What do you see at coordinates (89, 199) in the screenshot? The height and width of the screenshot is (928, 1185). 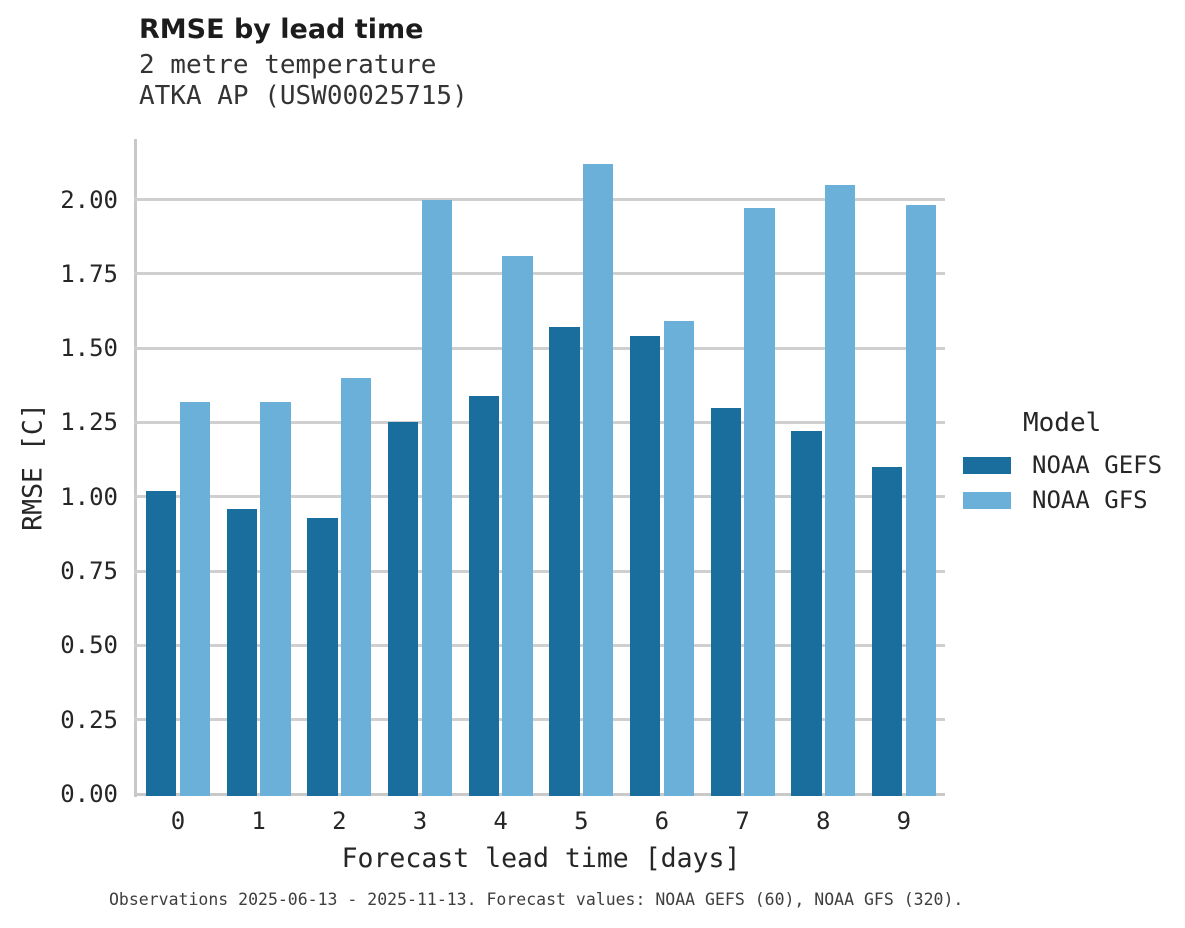 I see `y-tick-label-2.00: 2.00` at bounding box center [89, 199].